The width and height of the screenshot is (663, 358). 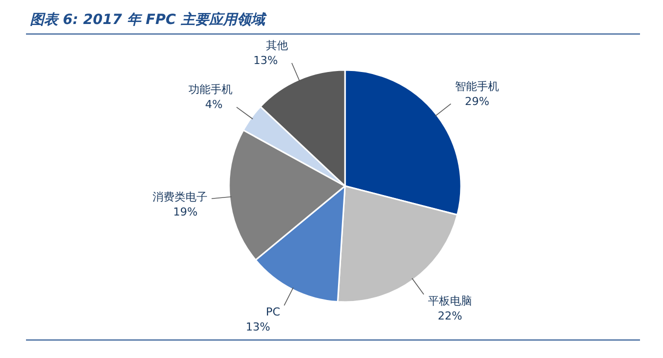 What do you see at coordinates (476, 86) in the screenshot?
I see `slice-label: 智能手机` at bounding box center [476, 86].